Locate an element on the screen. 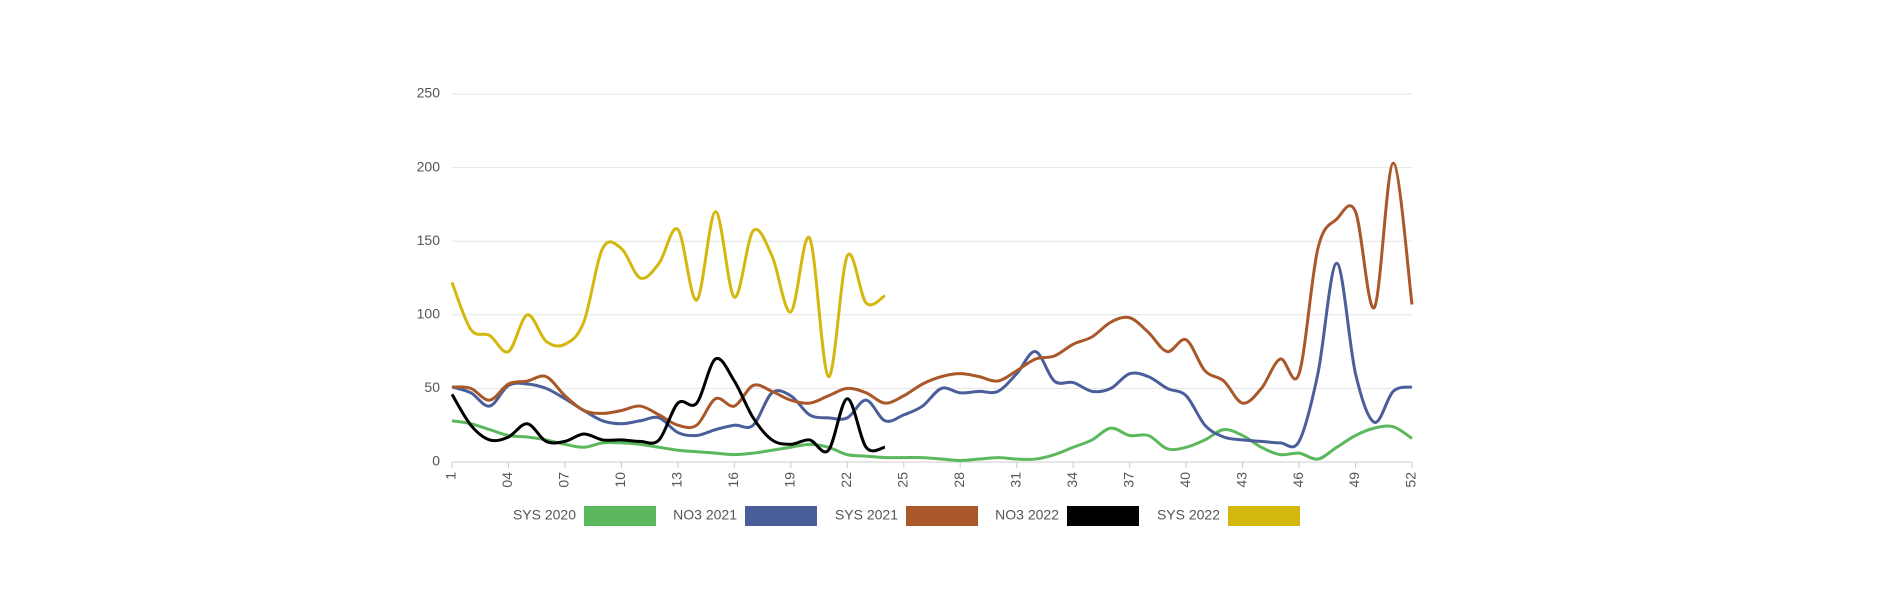 Image resolution: width=1900 pixels, height=600 pixels. x-tick-label: 43 is located at coordinates (1241, 480).